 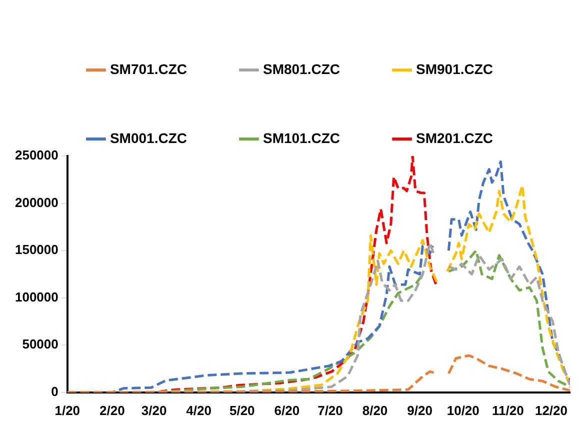 What do you see at coordinates (455, 68) in the screenshot?
I see `legend-label: SM901.CZC` at bounding box center [455, 68].